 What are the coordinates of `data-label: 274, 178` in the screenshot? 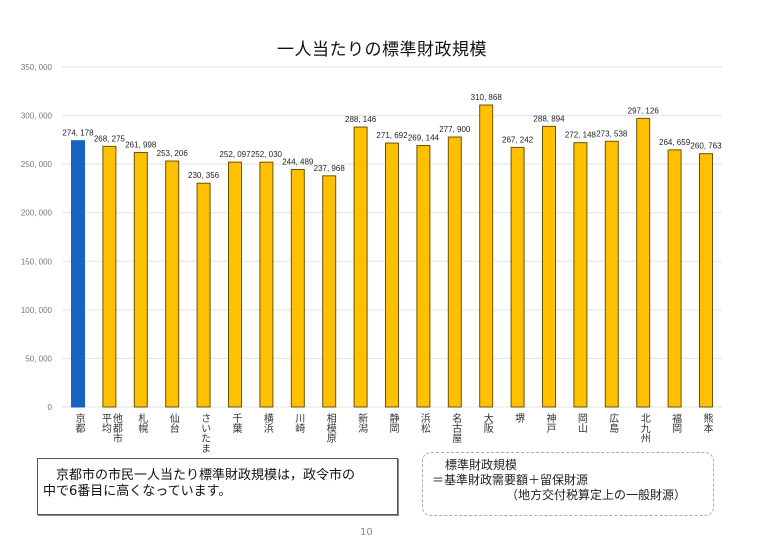 It's located at (78, 133).